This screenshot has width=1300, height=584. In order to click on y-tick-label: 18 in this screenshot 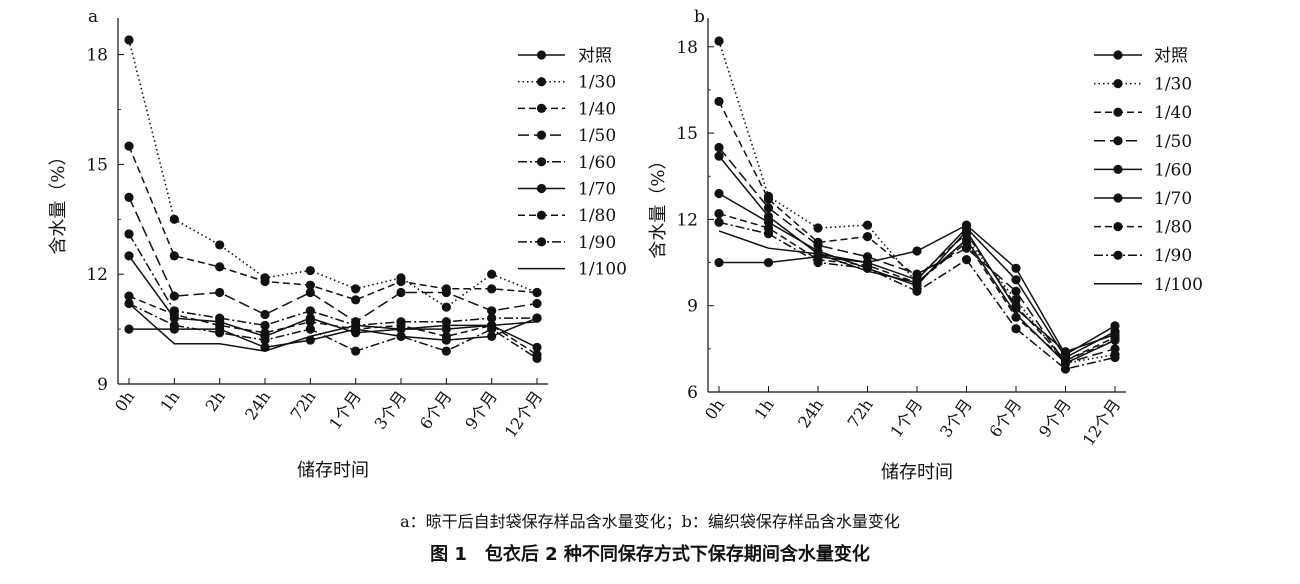, I will do `click(687, 48)`.